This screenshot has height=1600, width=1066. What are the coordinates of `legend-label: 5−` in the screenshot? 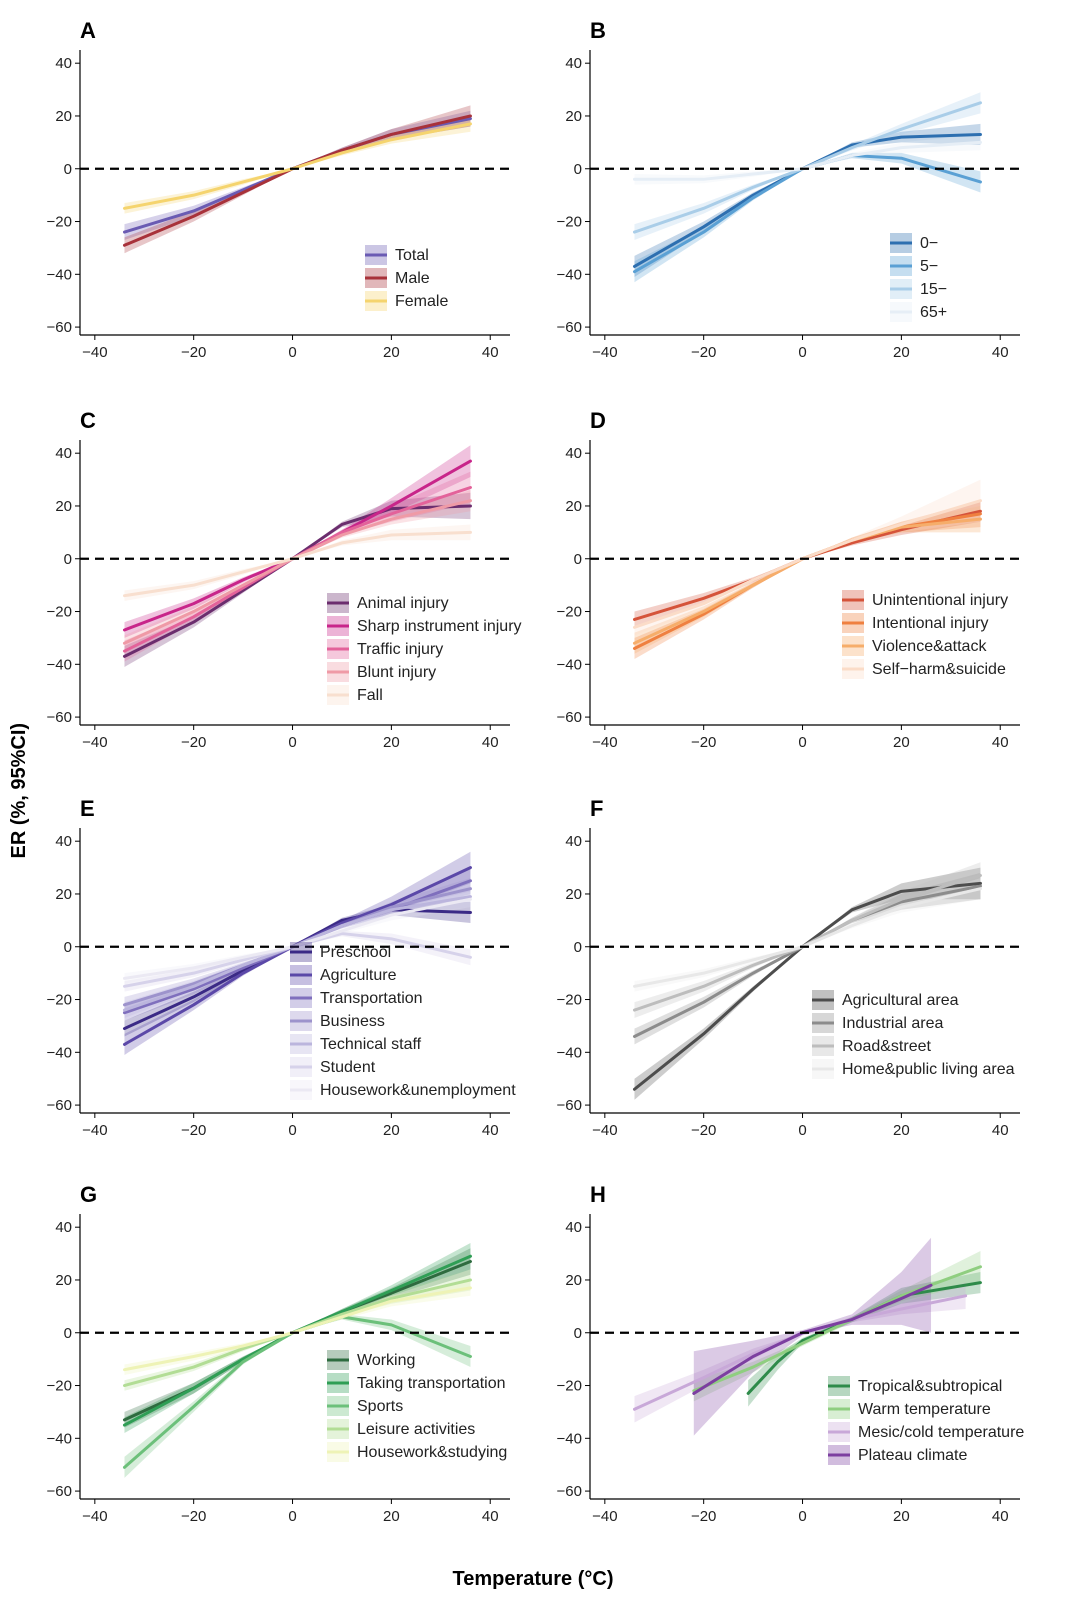 It's located at (929, 266).